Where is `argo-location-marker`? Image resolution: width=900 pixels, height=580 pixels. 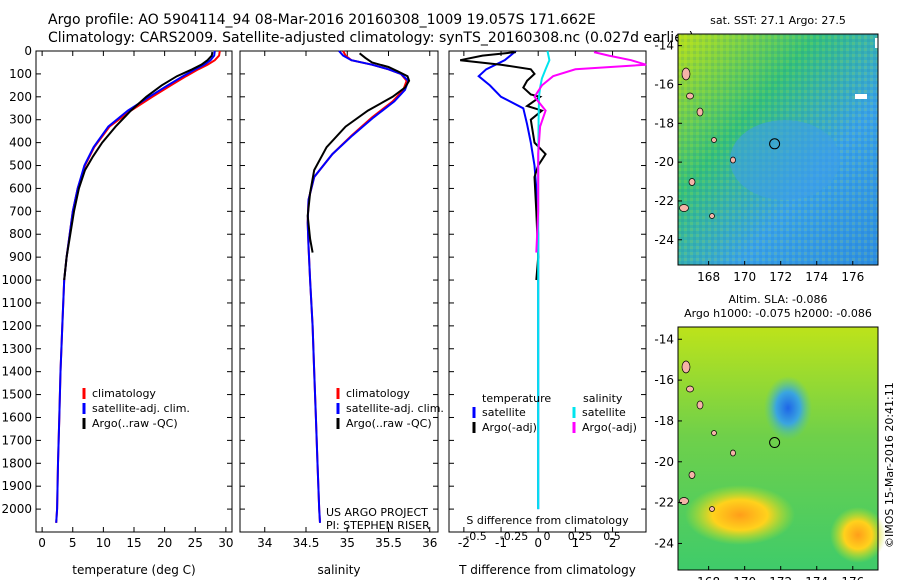 argo-location-marker is located at coordinates (775, 443).